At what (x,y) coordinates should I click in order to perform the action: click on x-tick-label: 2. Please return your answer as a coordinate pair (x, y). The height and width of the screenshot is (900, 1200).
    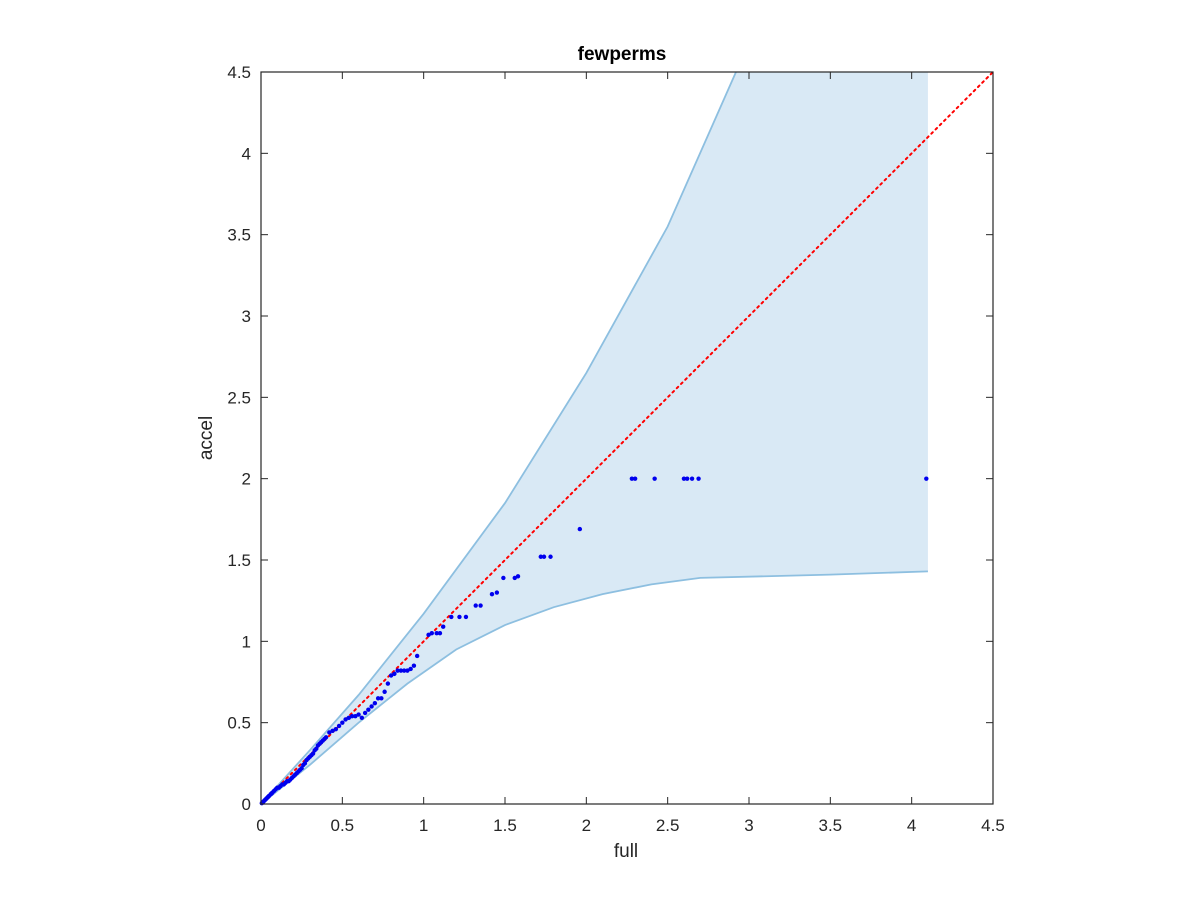
    Looking at the image, I should click on (586, 825).